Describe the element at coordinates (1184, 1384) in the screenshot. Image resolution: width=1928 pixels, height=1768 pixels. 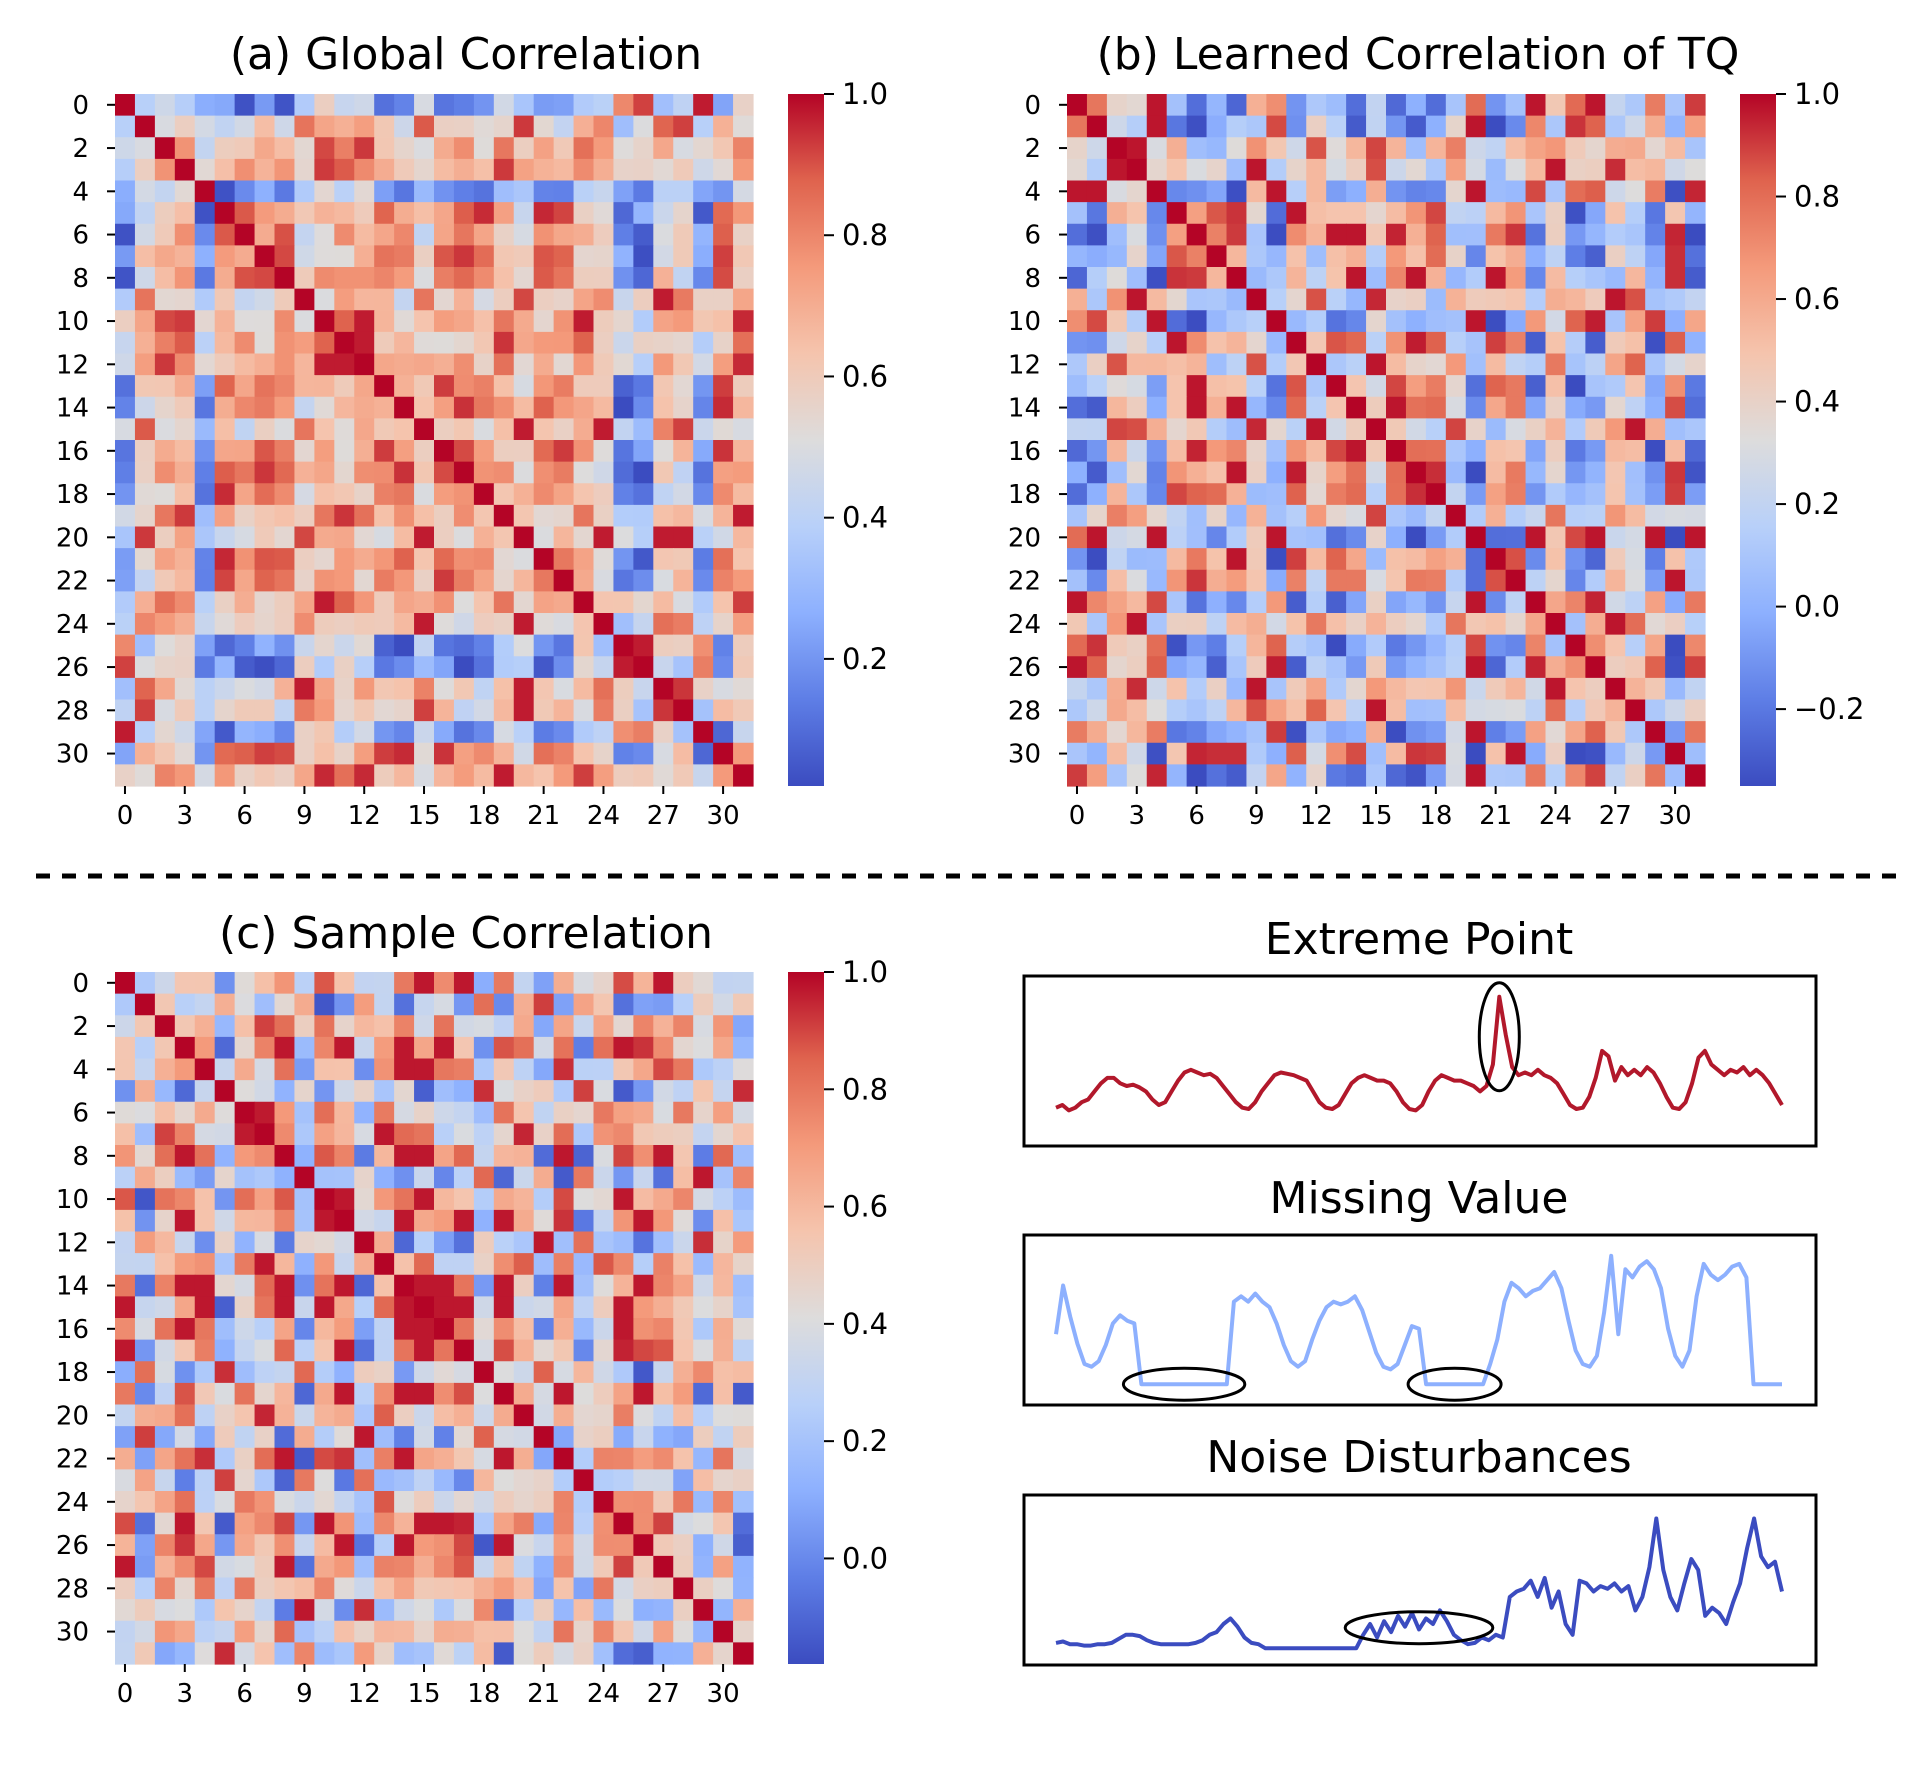
I see `annotation-ellipse` at that location.